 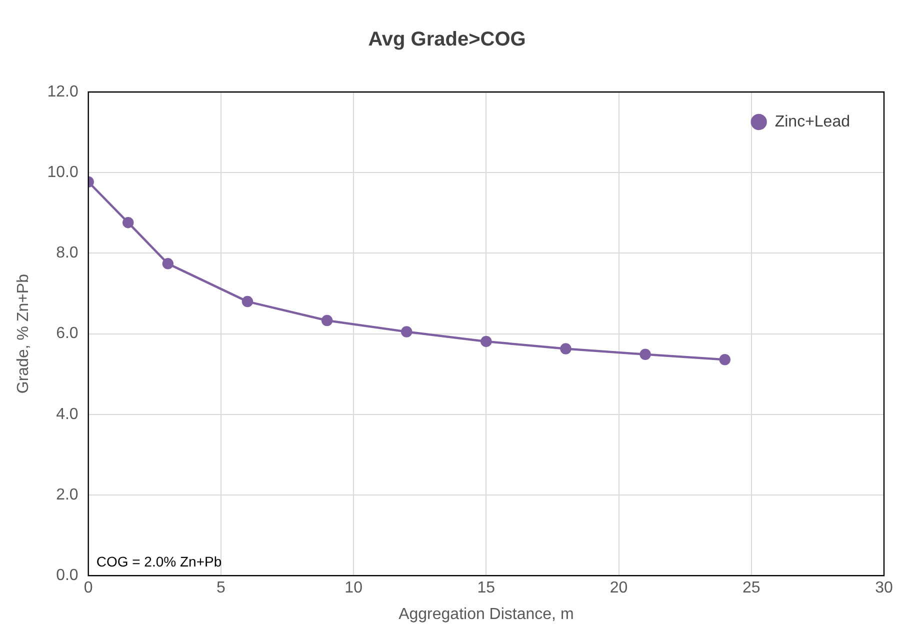 What do you see at coordinates (67, 495) in the screenshot?
I see `y-tick-label: 2.0` at bounding box center [67, 495].